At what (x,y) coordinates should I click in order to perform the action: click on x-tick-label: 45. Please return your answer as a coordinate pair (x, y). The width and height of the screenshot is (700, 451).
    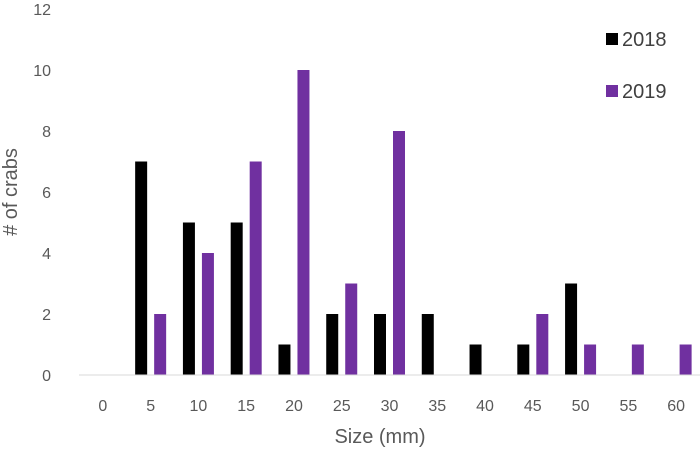
    Looking at the image, I should click on (533, 406).